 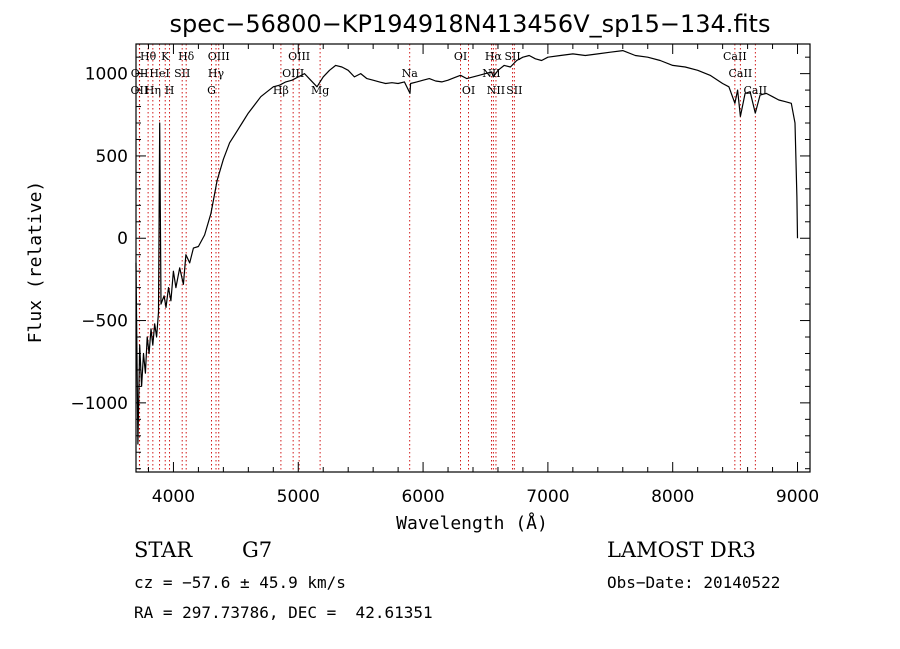 I want to click on line-label: Hγ, so click(x=216, y=73).